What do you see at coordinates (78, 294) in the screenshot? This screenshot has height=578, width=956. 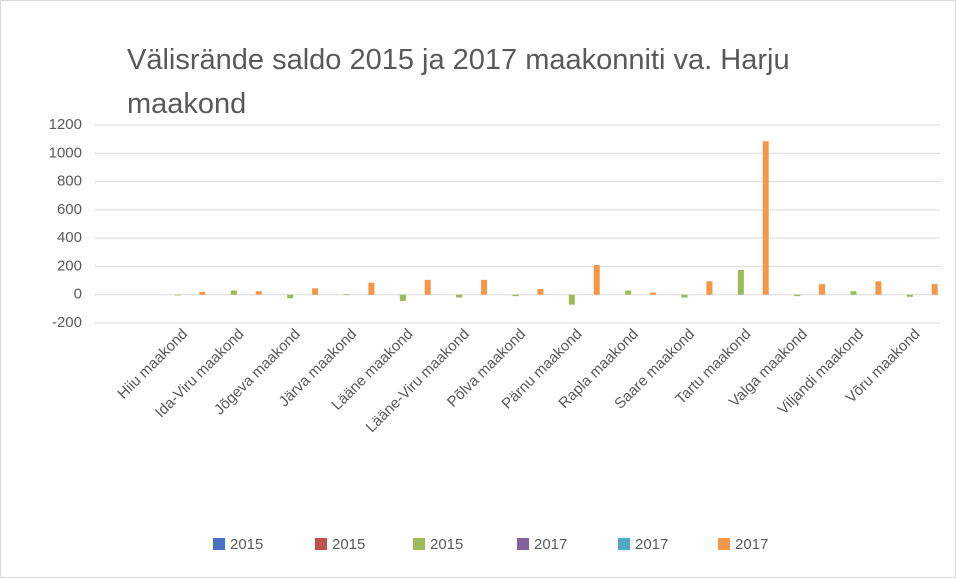 I see `y-tick-label: 0` at bounding box center [78, 294].